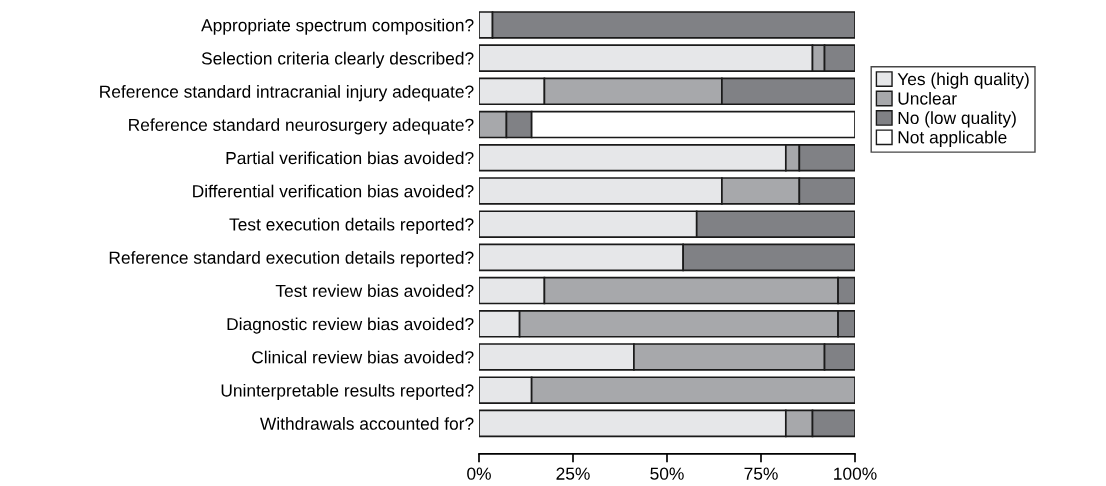  Describe the element at coordinates (927, 98) in the screenshot. I see `legend-label: Unclear` at that location.